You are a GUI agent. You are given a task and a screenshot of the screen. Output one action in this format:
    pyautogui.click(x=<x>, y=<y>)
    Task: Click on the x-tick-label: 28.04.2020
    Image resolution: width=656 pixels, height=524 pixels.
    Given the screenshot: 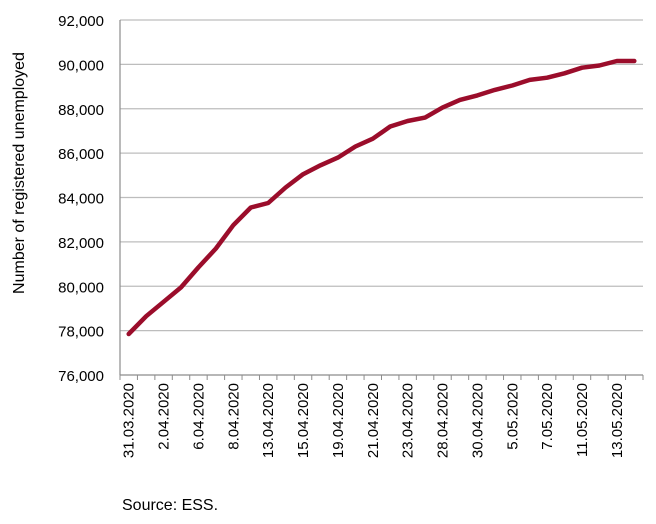 What is the action you would take?
    pyautogui.click(x=443, y=420)
    